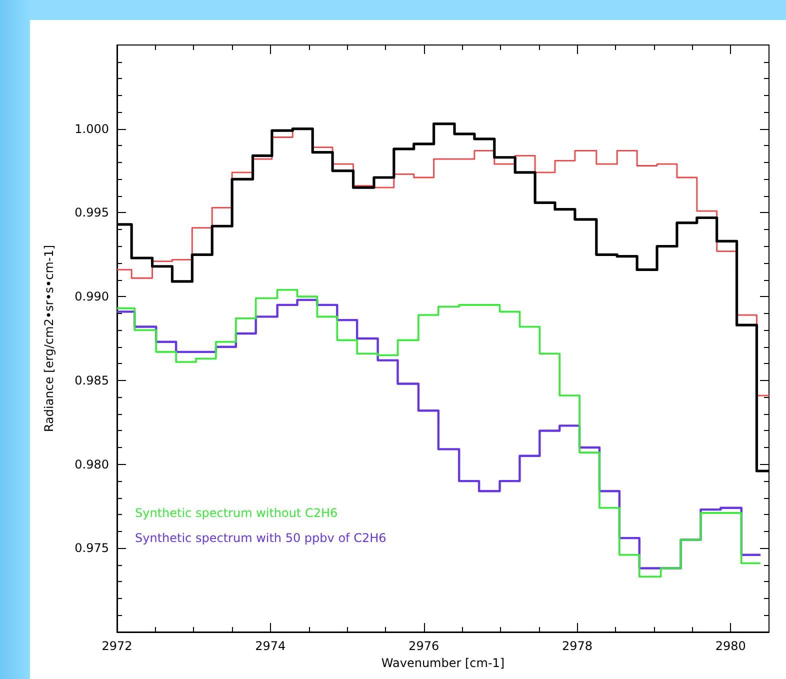 This screenshot has height=679, width=786. I want to click on y-tick-label: 1.000, so click(91, 129).